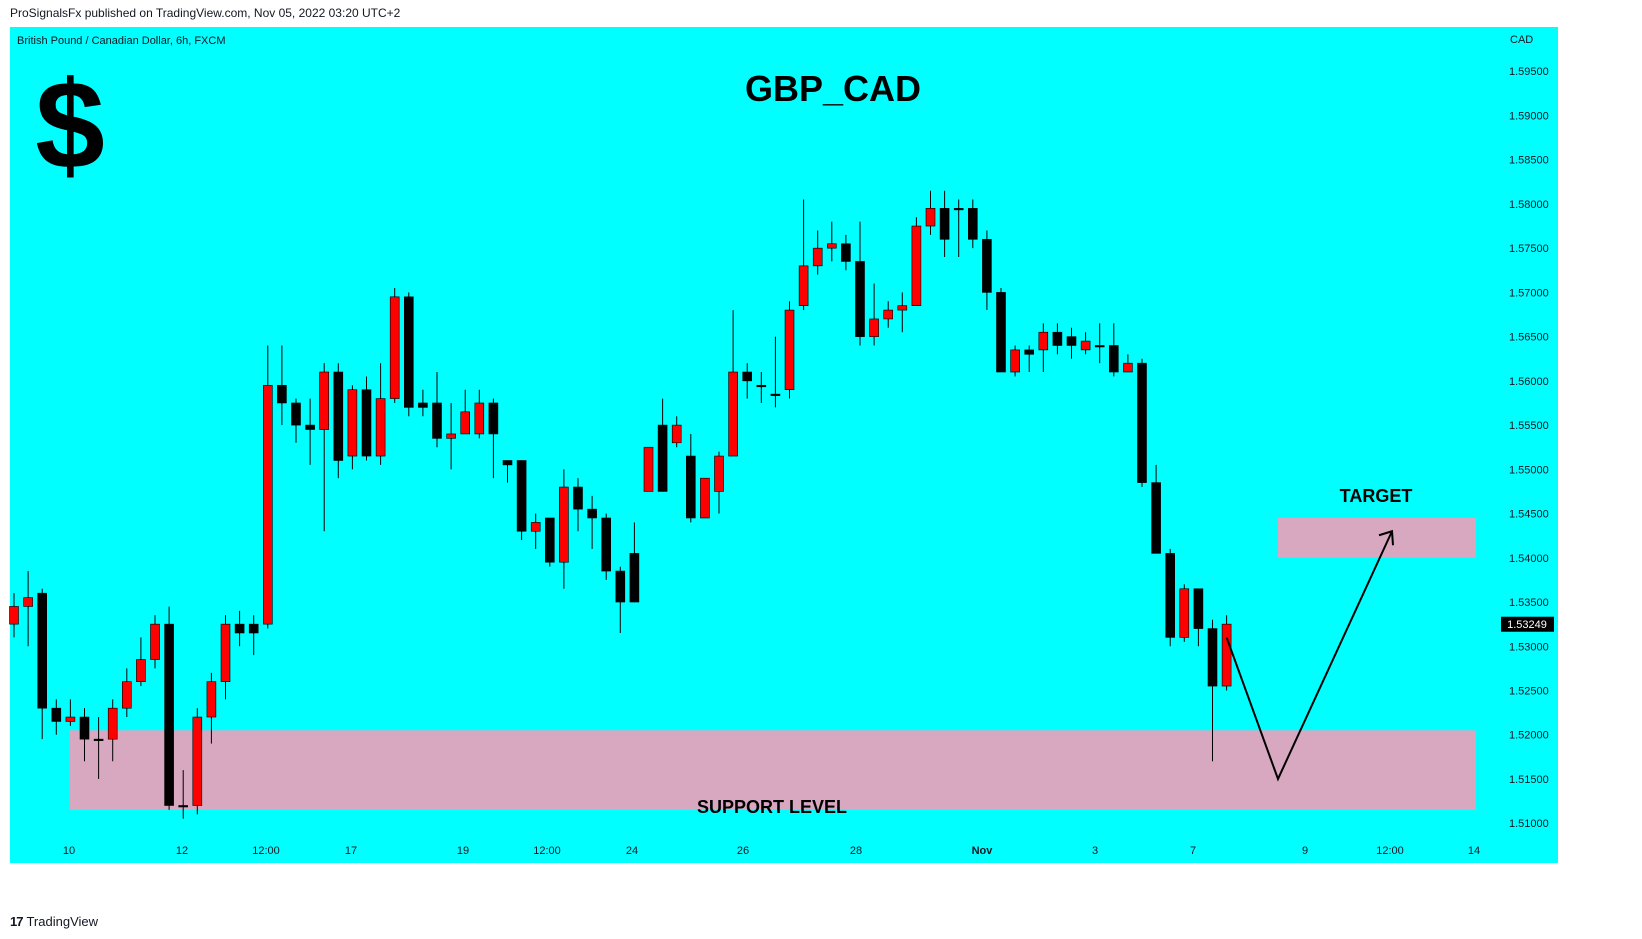 The width and height of the screenshot is (1642, 939). What do you see at coordinates (1529, 515) in the screenshot?
I see `price-tick-label: 1.54500` at bounding box center [1529, 515].